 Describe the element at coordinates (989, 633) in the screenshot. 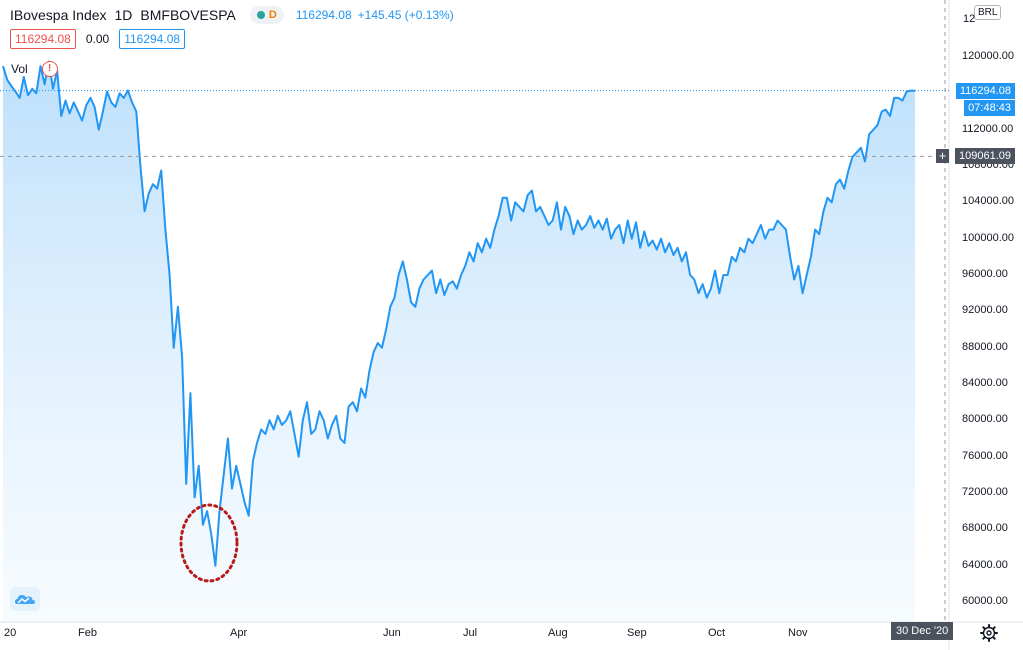

I see `gear-icon` at that location.